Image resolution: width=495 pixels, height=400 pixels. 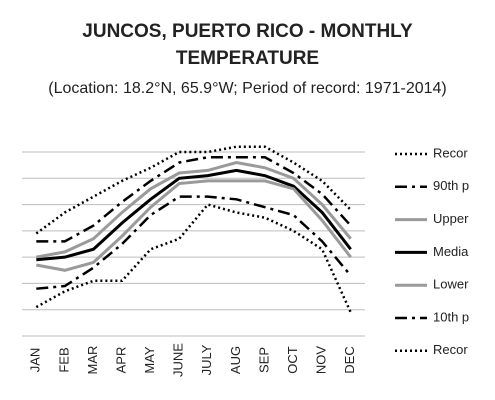 What do you see at coordinates (206, 359) in the screenshot?
I see `x-tick-label: JULY` at bounding box center [206, 359].